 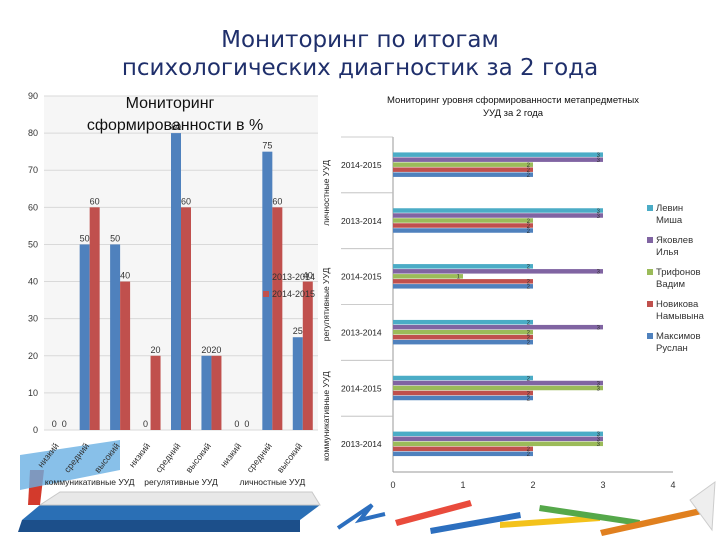 I want to click on y-tick-label: 0, so click(x=35, y=430).